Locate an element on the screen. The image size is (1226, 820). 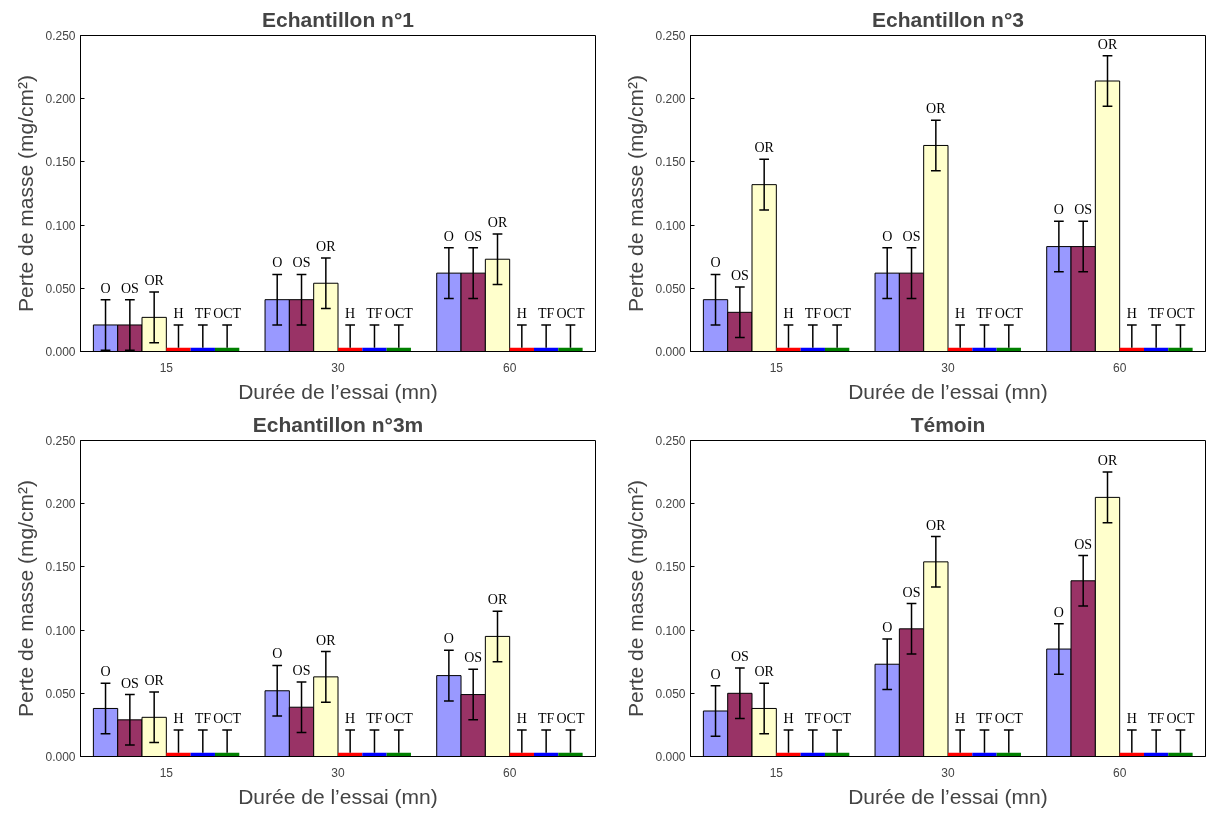
chart-title: Echantillon n°3m is located at coordinates (338, 424).